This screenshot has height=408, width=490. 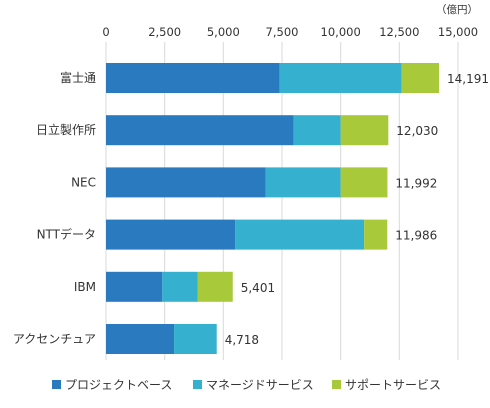 What do you see at coordinates (78, 77) in the screenshot?
I see `category-label: 富士通` at bounding box center [78, 77].